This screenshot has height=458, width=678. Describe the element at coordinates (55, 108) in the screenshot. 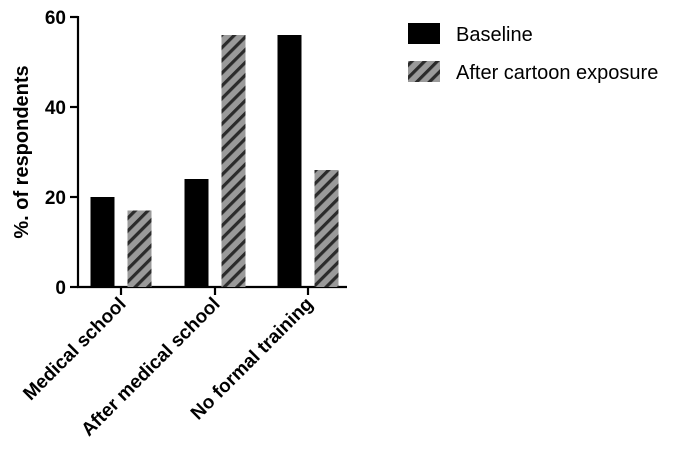

I see `y-tick-label: 40` at that location.